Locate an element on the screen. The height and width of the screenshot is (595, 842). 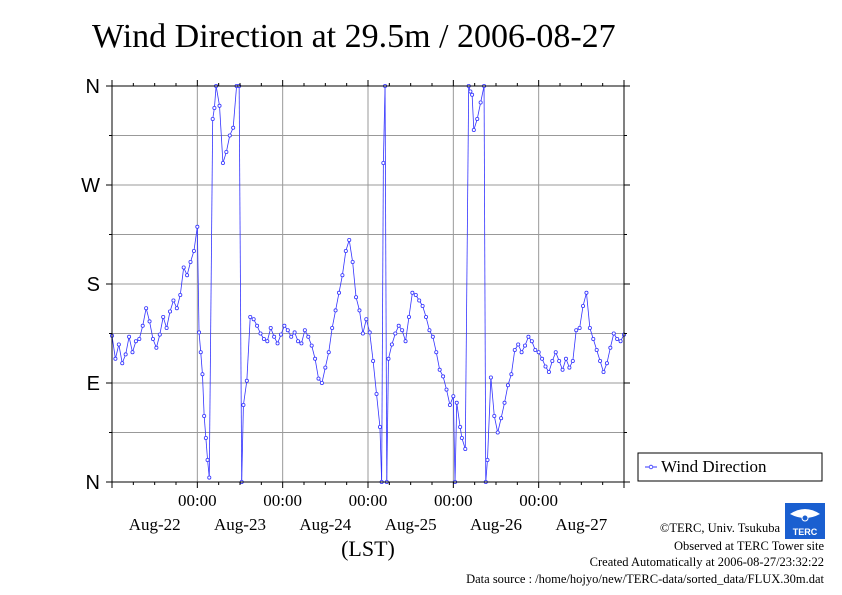
x-date-label: Aug-24 is located at coordinates (325, 524).